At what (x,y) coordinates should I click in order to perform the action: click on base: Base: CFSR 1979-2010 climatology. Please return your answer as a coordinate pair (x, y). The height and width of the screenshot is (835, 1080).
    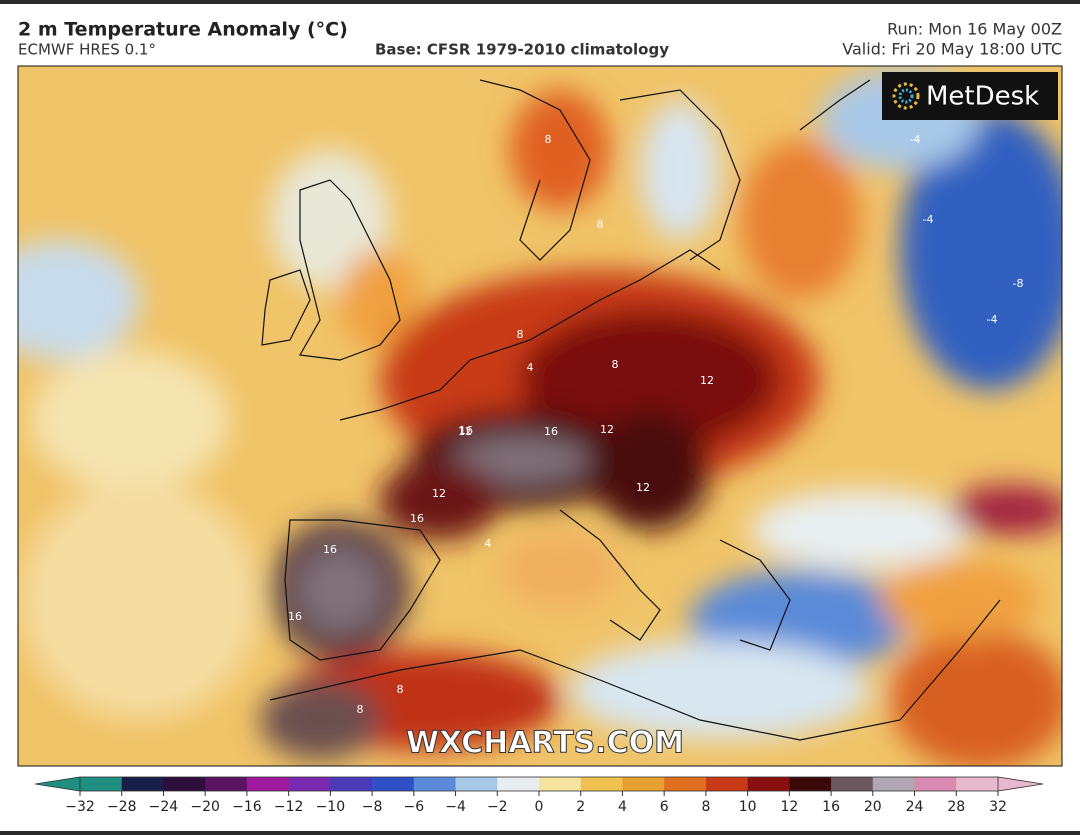
    Looking at the image, I should click on (522, 50).